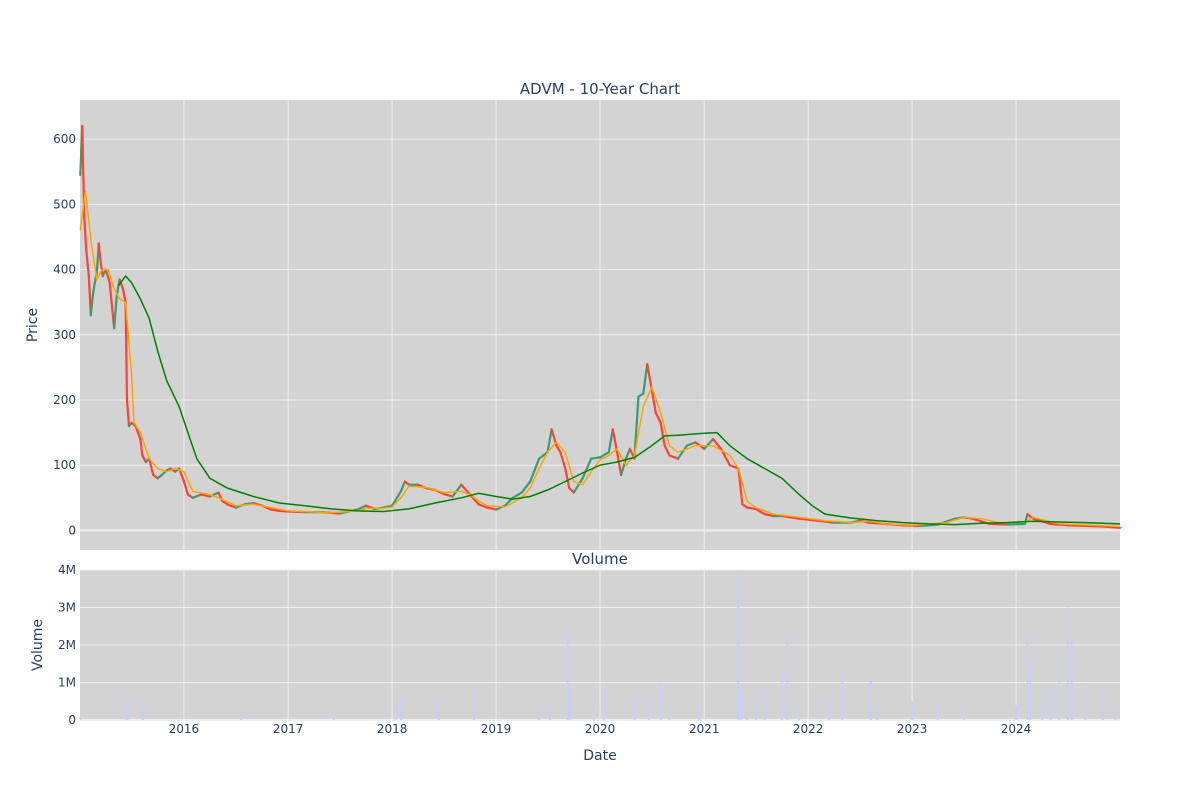 Image resolution: width=1200 pixels, height=800 pixels. What do you see at coordinates (72, 530) in the screenshot?
I see `price-y-tick-label: 0` at bounding box center [72, 530].